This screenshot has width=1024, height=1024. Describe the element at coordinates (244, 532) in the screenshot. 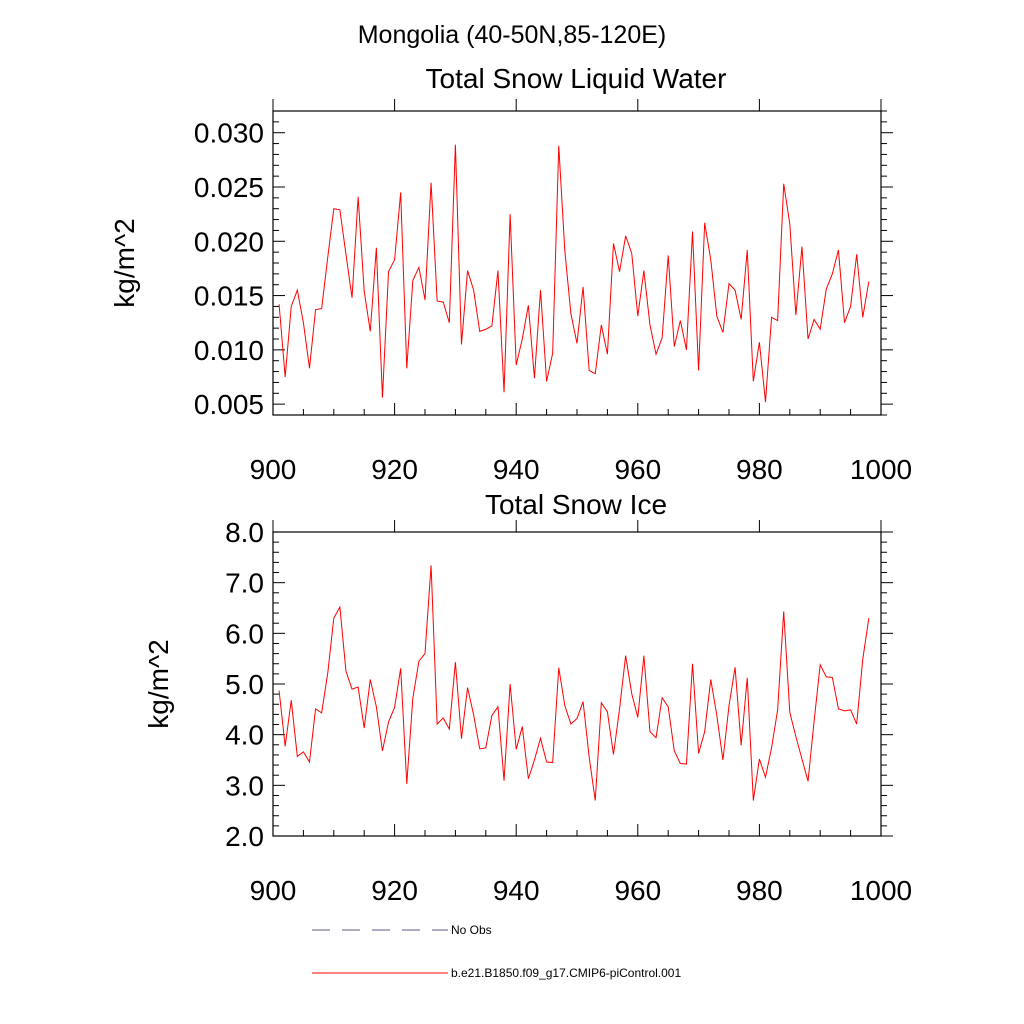

I see `y-tick-label: 8.0` at that location.